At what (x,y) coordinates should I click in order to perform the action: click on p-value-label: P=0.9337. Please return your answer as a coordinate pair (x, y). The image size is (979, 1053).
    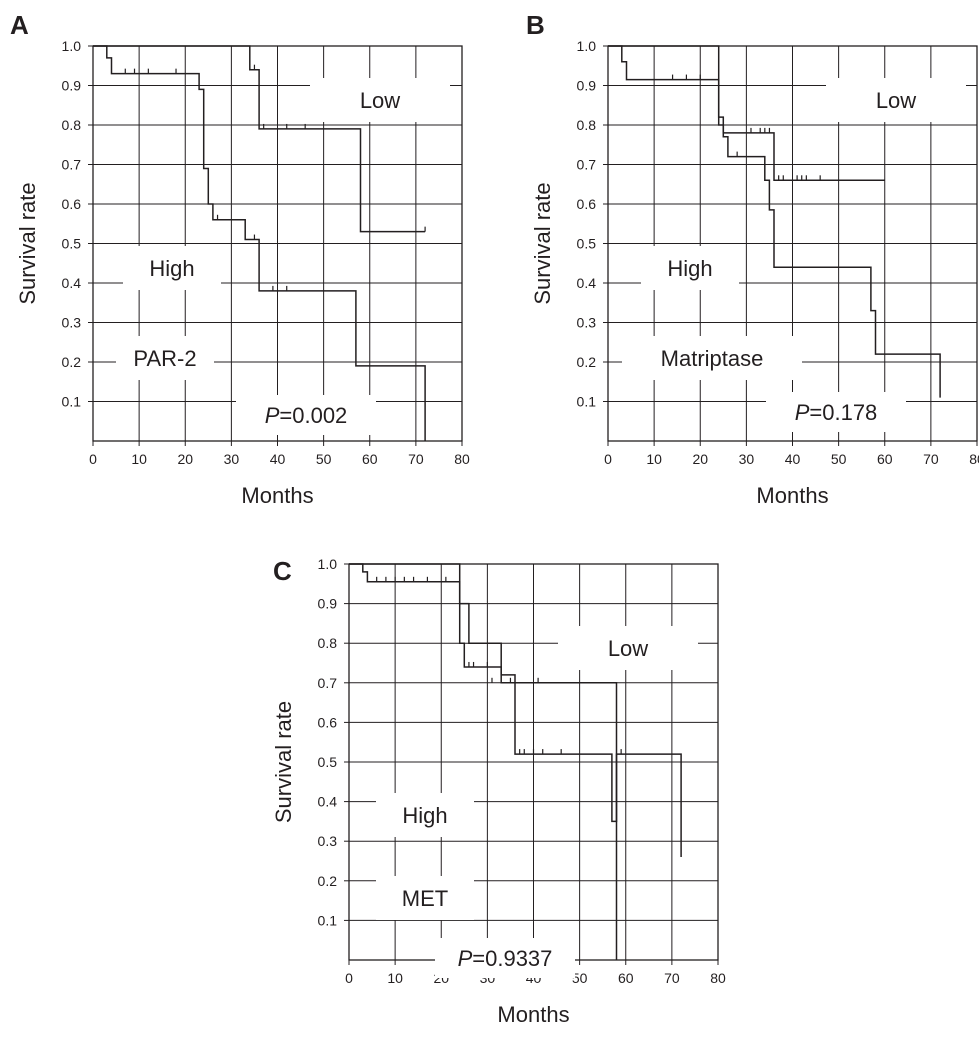
    Looking at the image, I should click on (505, 958).